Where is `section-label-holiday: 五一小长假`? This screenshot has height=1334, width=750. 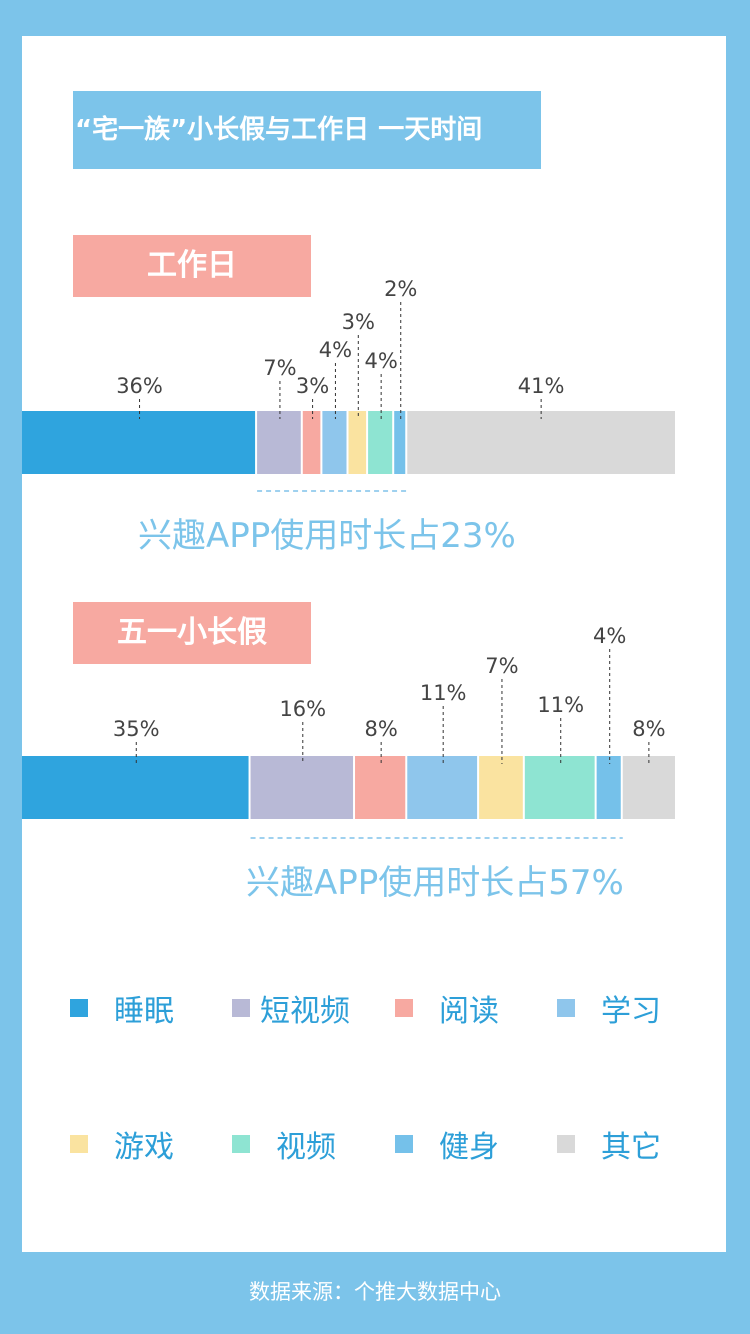
section-label-holiday: 五一小长假 is located at coordinates (192, 633).